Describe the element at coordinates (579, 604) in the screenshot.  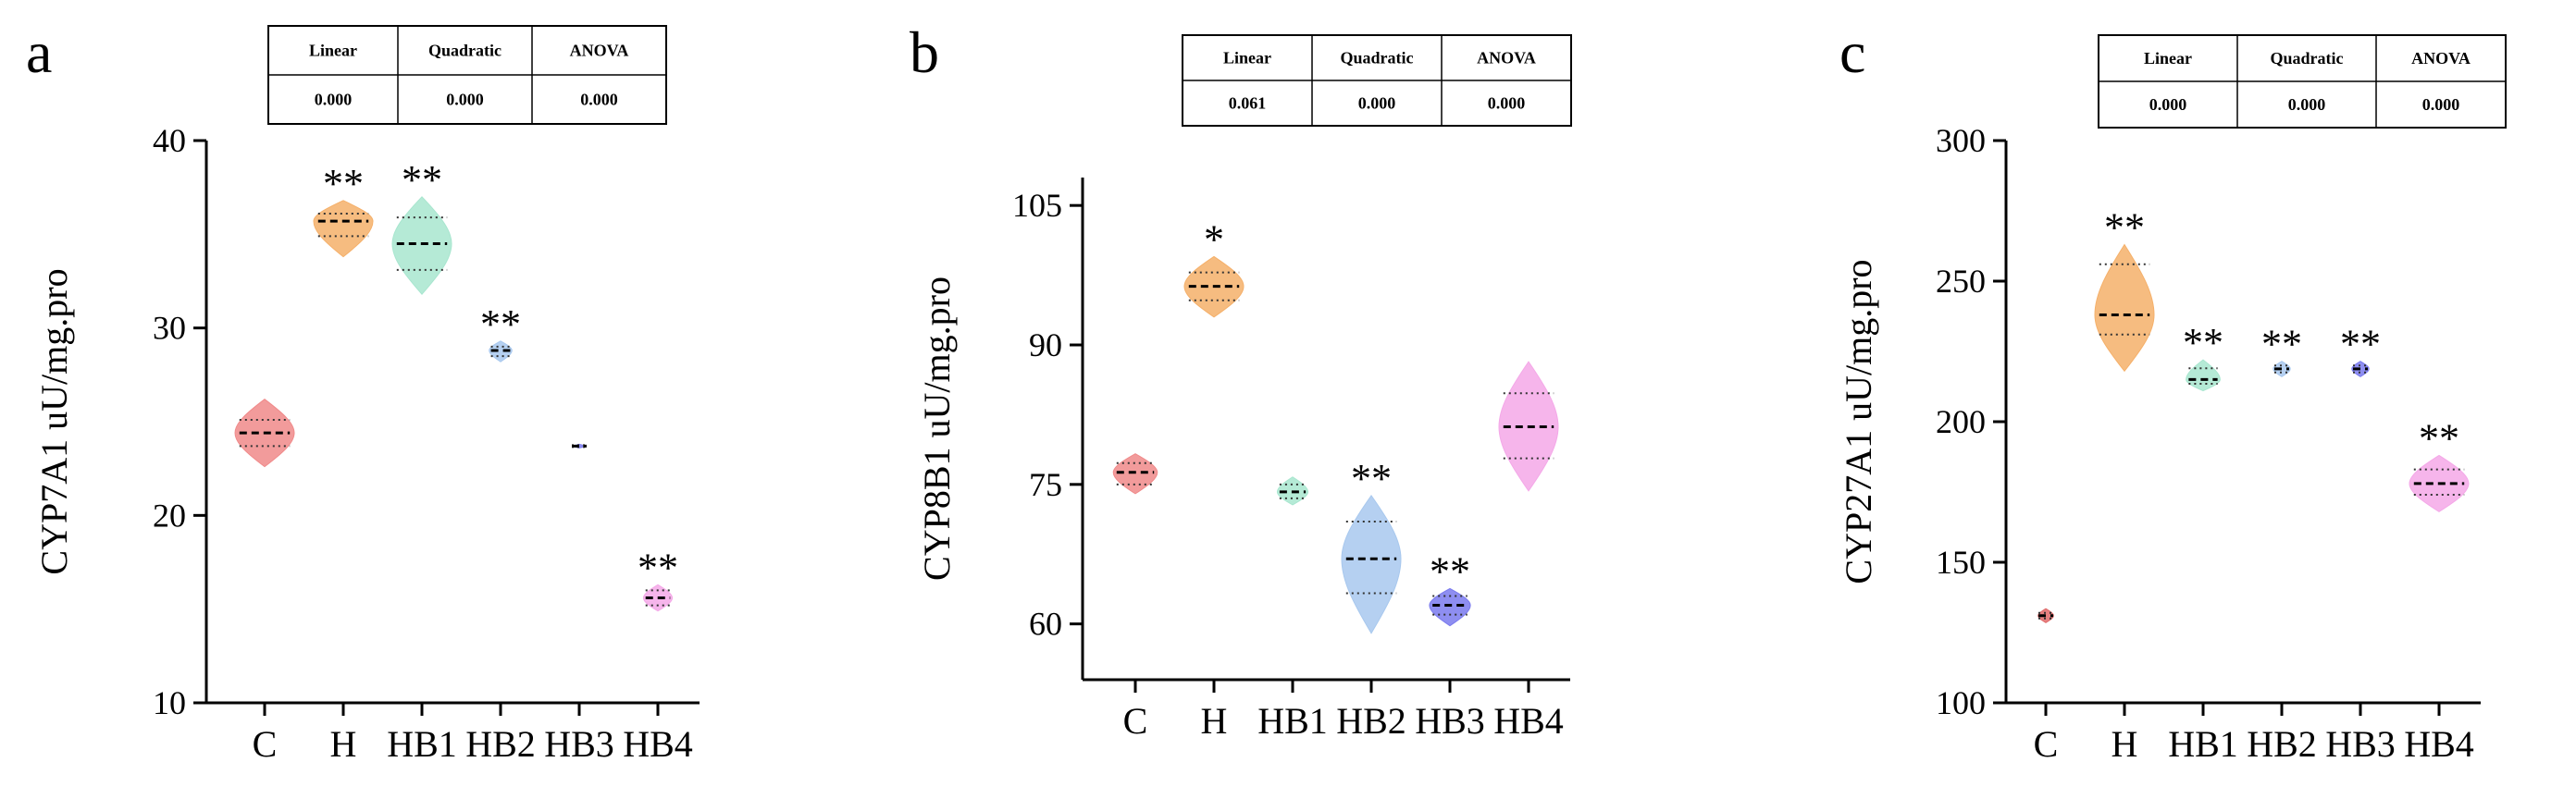
I see `violin-hb3: HB3` at that location.